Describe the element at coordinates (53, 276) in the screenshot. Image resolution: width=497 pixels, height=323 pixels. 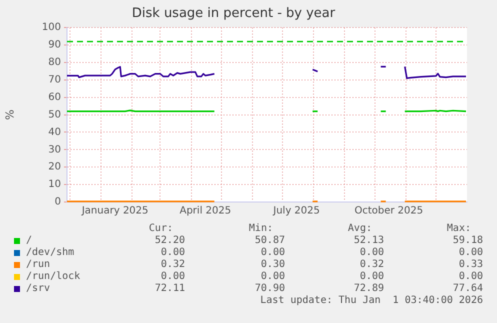
I see `legend-label: /run/lock` at that location.